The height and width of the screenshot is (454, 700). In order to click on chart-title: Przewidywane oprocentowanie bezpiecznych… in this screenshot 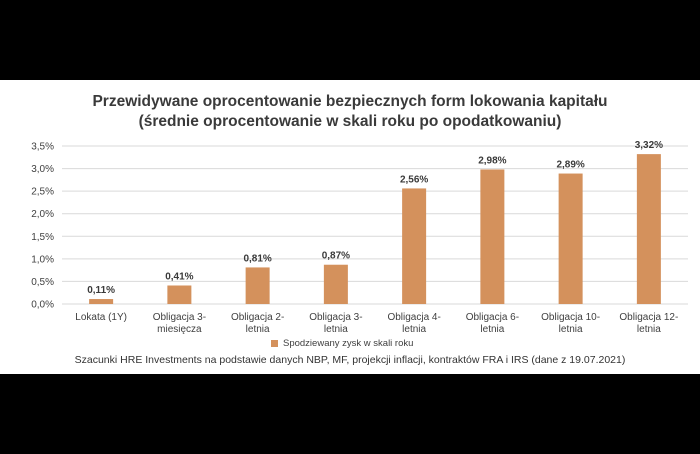, I will do `click(350, 101)`.